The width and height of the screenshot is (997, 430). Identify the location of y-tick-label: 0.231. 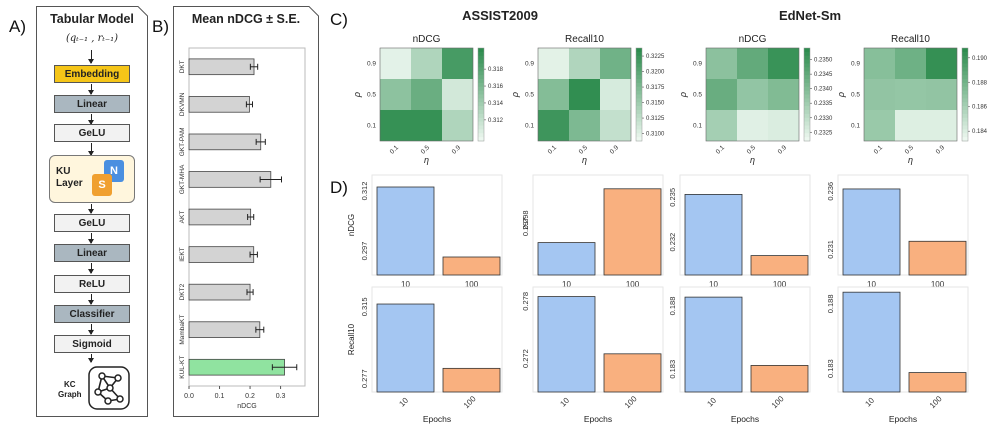
(830, 249).